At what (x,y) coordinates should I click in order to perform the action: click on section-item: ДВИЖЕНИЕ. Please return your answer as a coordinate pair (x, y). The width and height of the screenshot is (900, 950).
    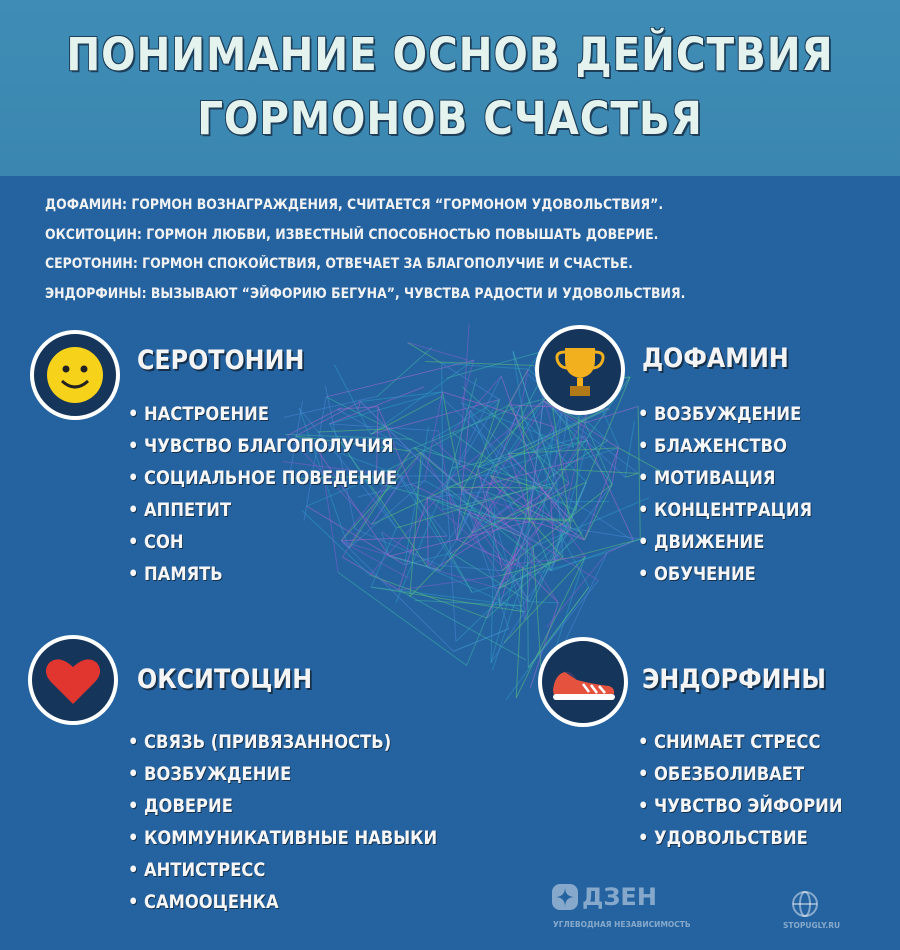
    Looking at the image, I should click on (709, 542).